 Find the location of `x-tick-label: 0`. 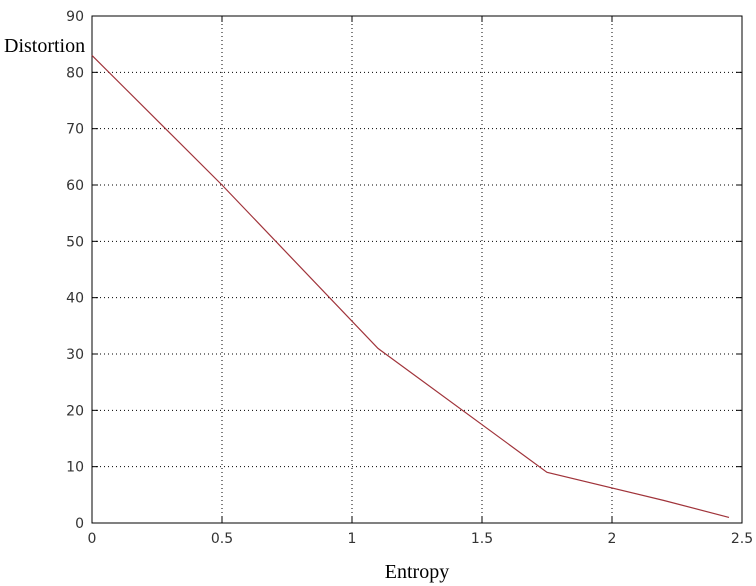

x-tick-label: 0 is located at coordinates (92, 539).